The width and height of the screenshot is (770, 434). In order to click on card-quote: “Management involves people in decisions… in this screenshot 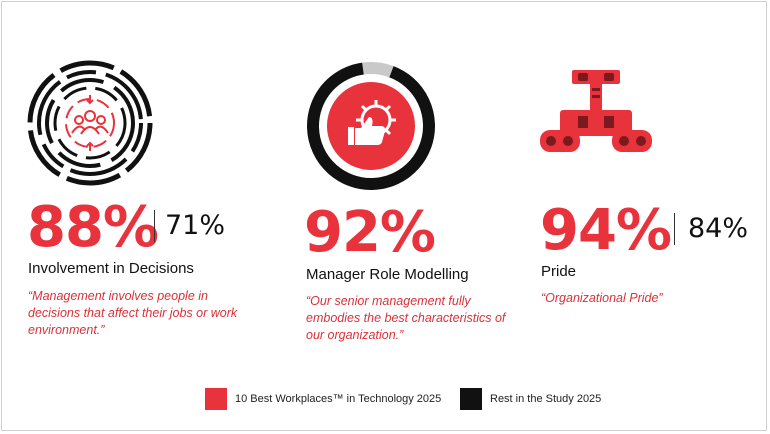, I will do `click(133, 313)`.